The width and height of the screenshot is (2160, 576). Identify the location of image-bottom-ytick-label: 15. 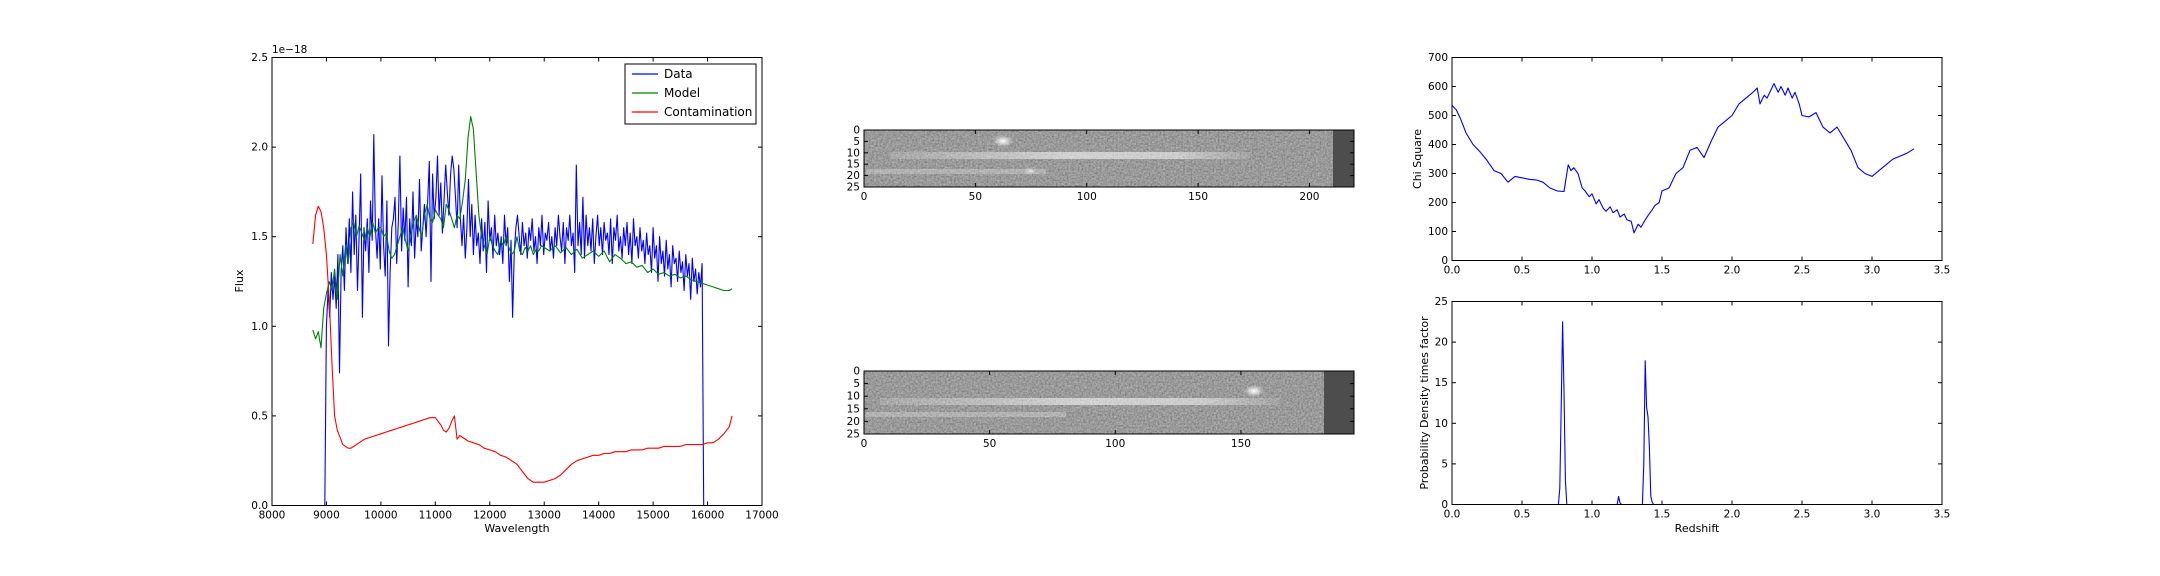
(853, 409).